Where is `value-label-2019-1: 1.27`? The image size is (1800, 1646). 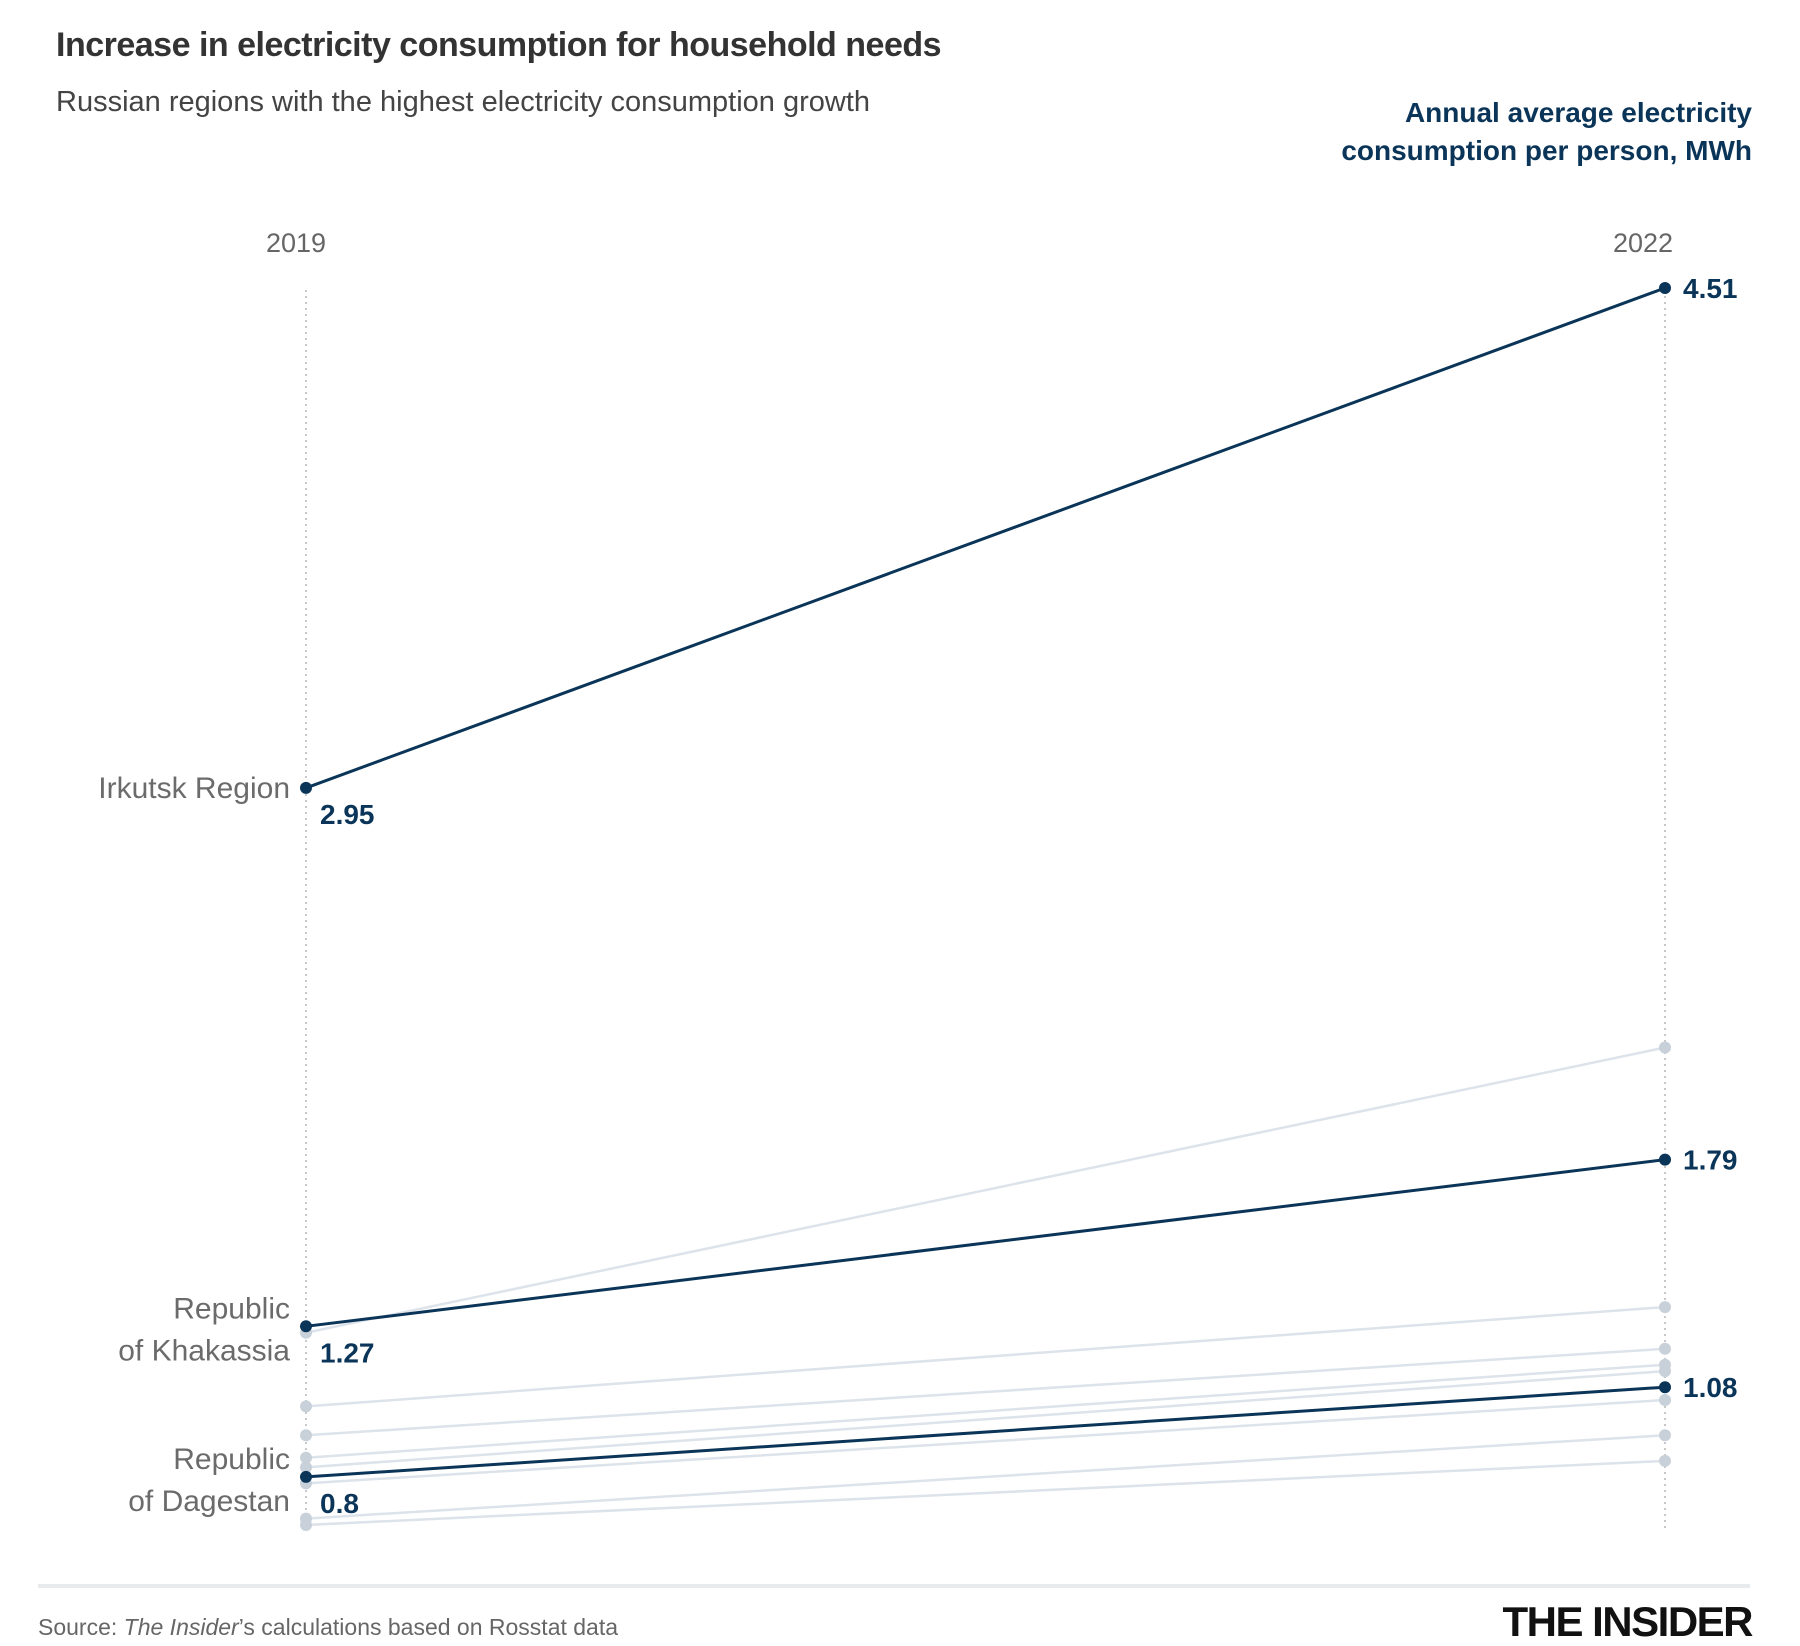 value-label-2019-1: 1.27 is located at coordinates (347, 1352).